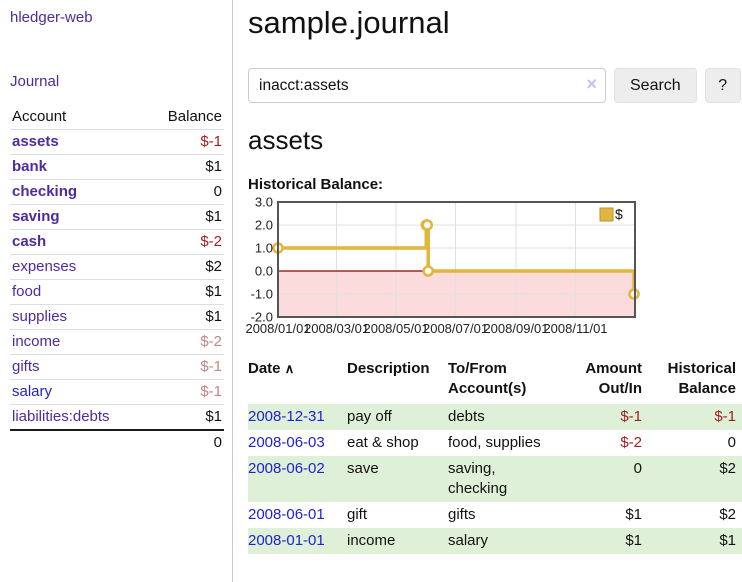 Image resolution: width=742 pixels, height=582 pixels. I want to click on search-input, so click(427, 85).